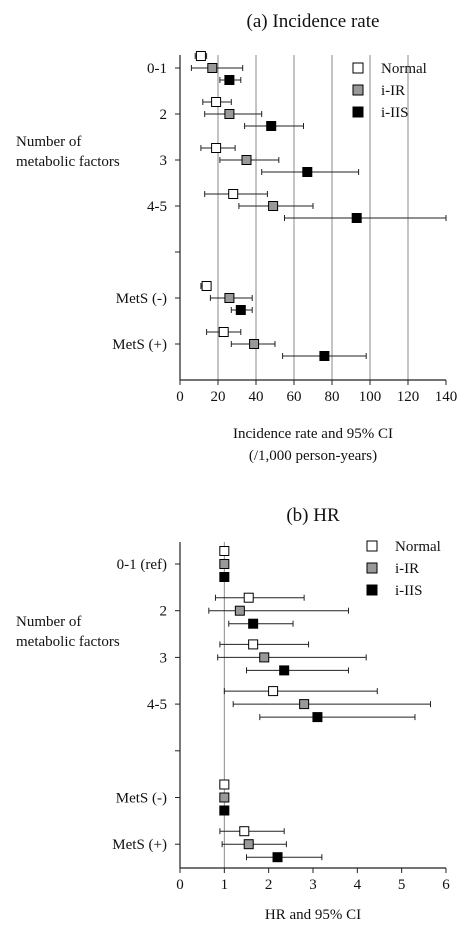 Image resolution: width=461 pixels, height=927 pixels. What do you see at coordinates (404, 69) in the screenshot?
I see `legend-label: Normal` at bounding box center [404, 69].